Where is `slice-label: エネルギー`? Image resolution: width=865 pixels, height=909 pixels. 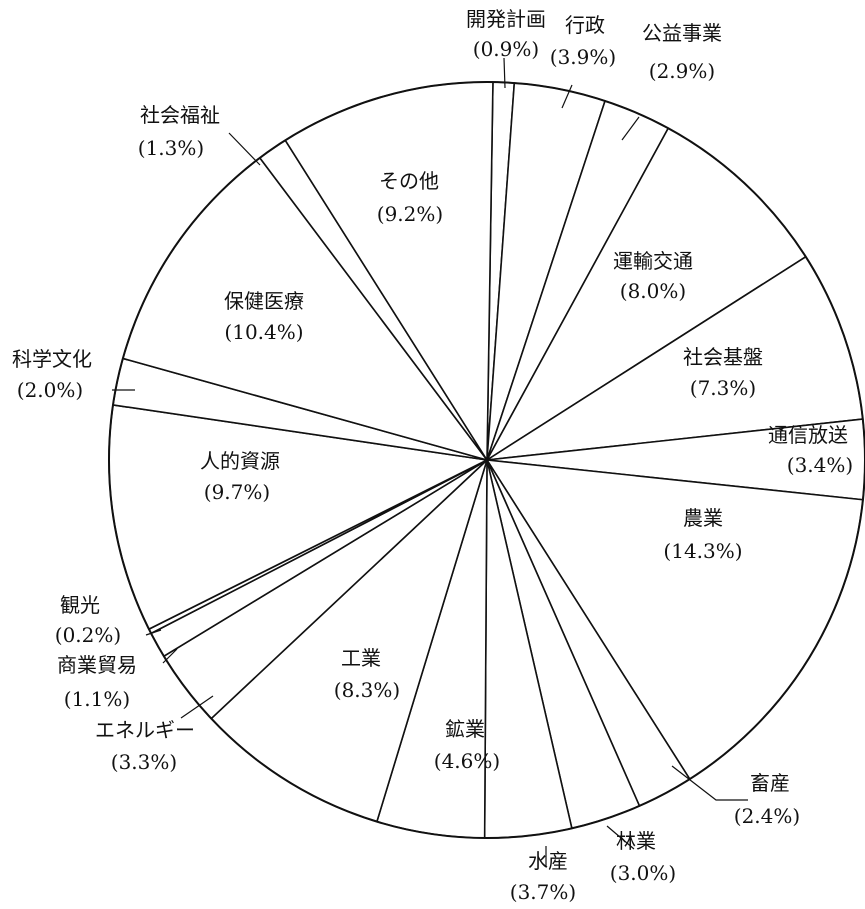
slice-label: エネルギー is located at coordinates (145, 730).